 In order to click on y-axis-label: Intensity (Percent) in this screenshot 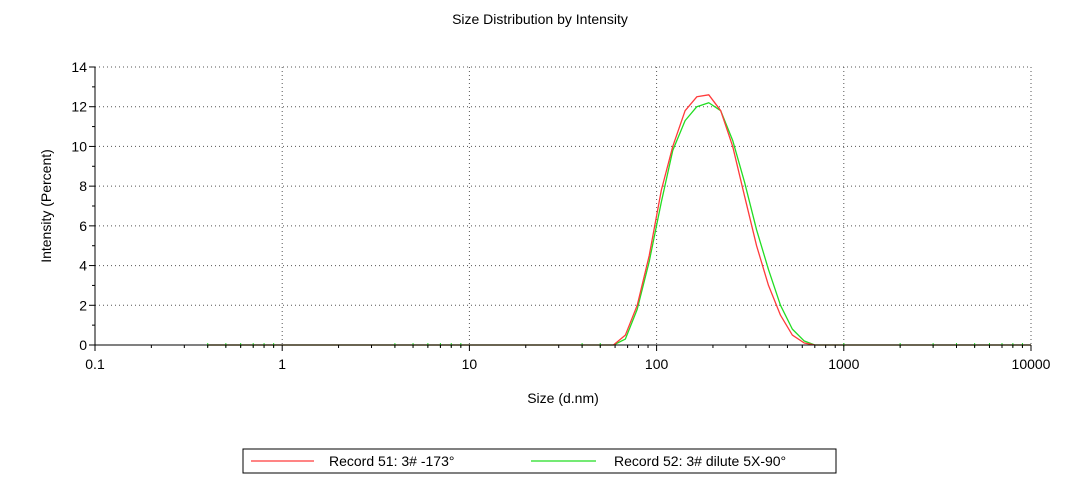, I will do `click(46, 206)`.